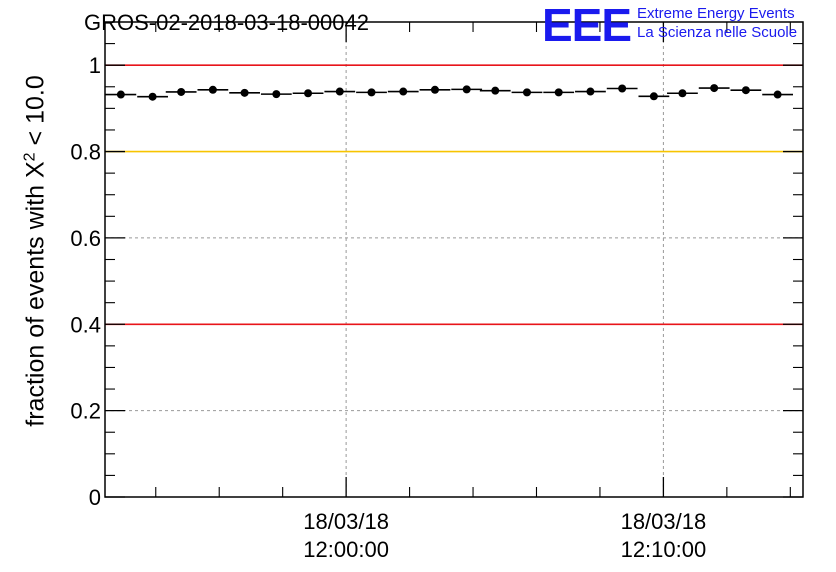 This screenshot has width=836, height=572. I want to click on data-points, so click(449, 92).